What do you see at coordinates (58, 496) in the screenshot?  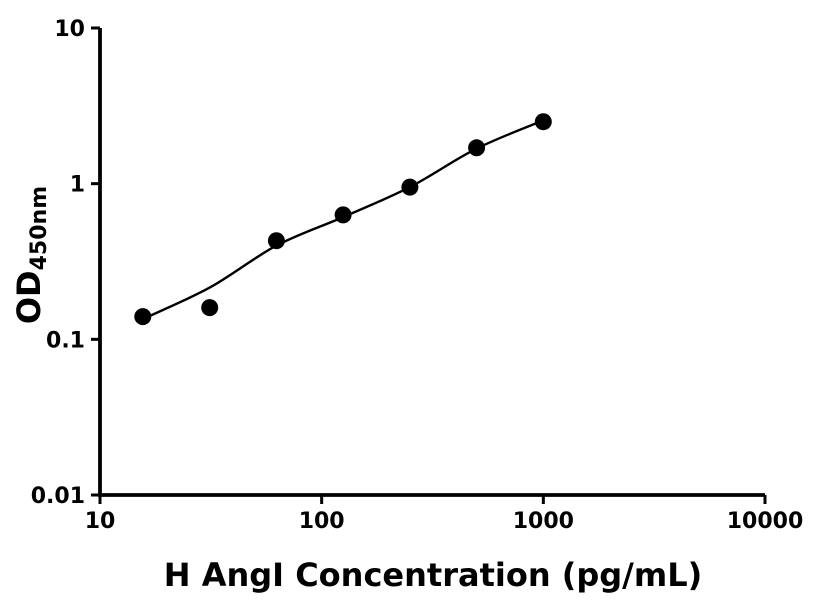 I see `y-tick-label: 0.01` at bounding box center [58, 496].